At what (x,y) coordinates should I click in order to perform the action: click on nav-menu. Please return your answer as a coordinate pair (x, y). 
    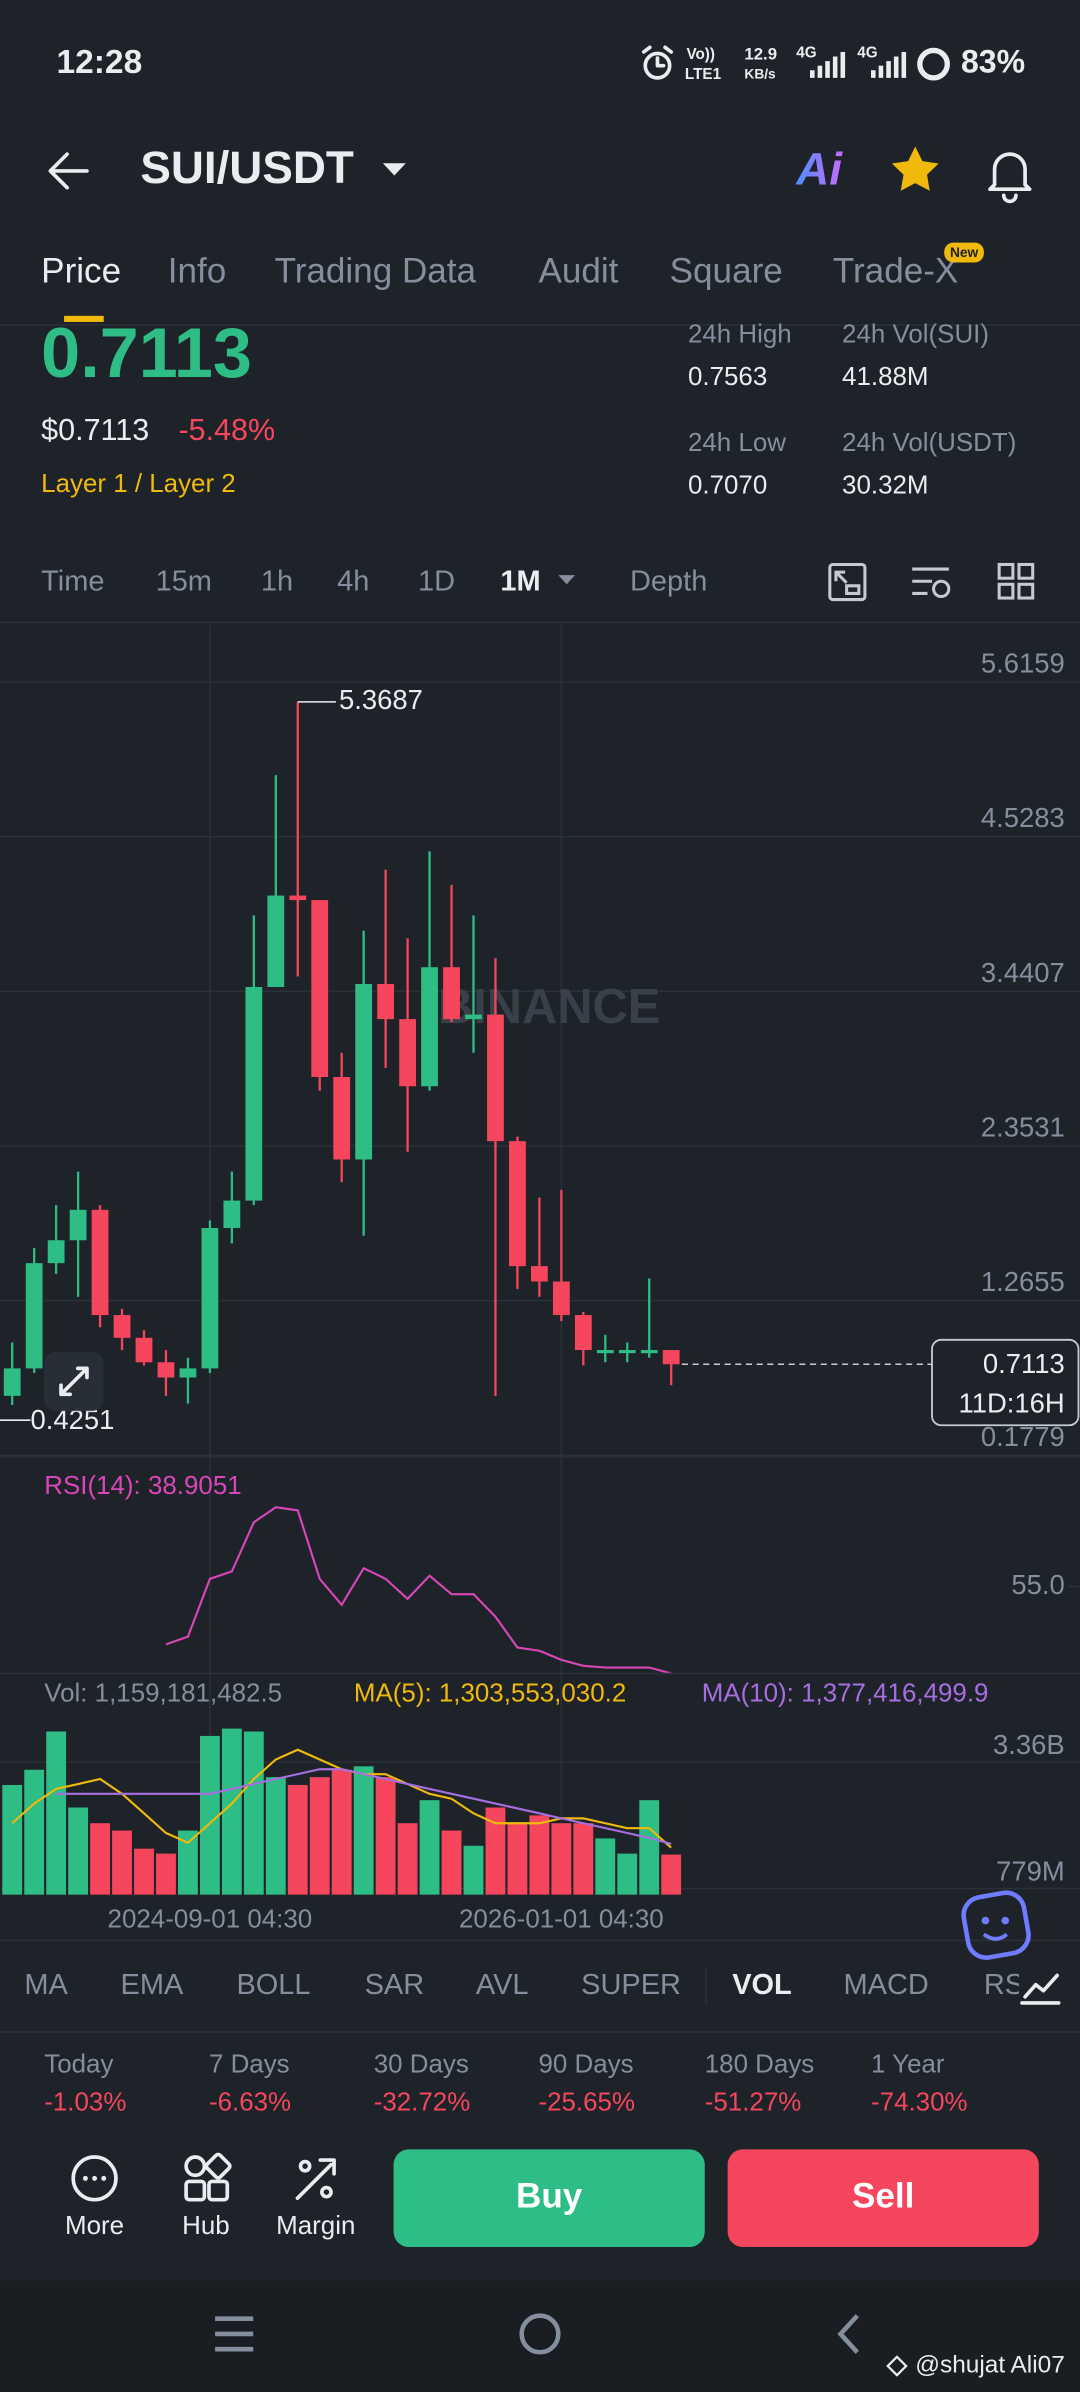
    Looking at the image, I should click on (234, 2334).